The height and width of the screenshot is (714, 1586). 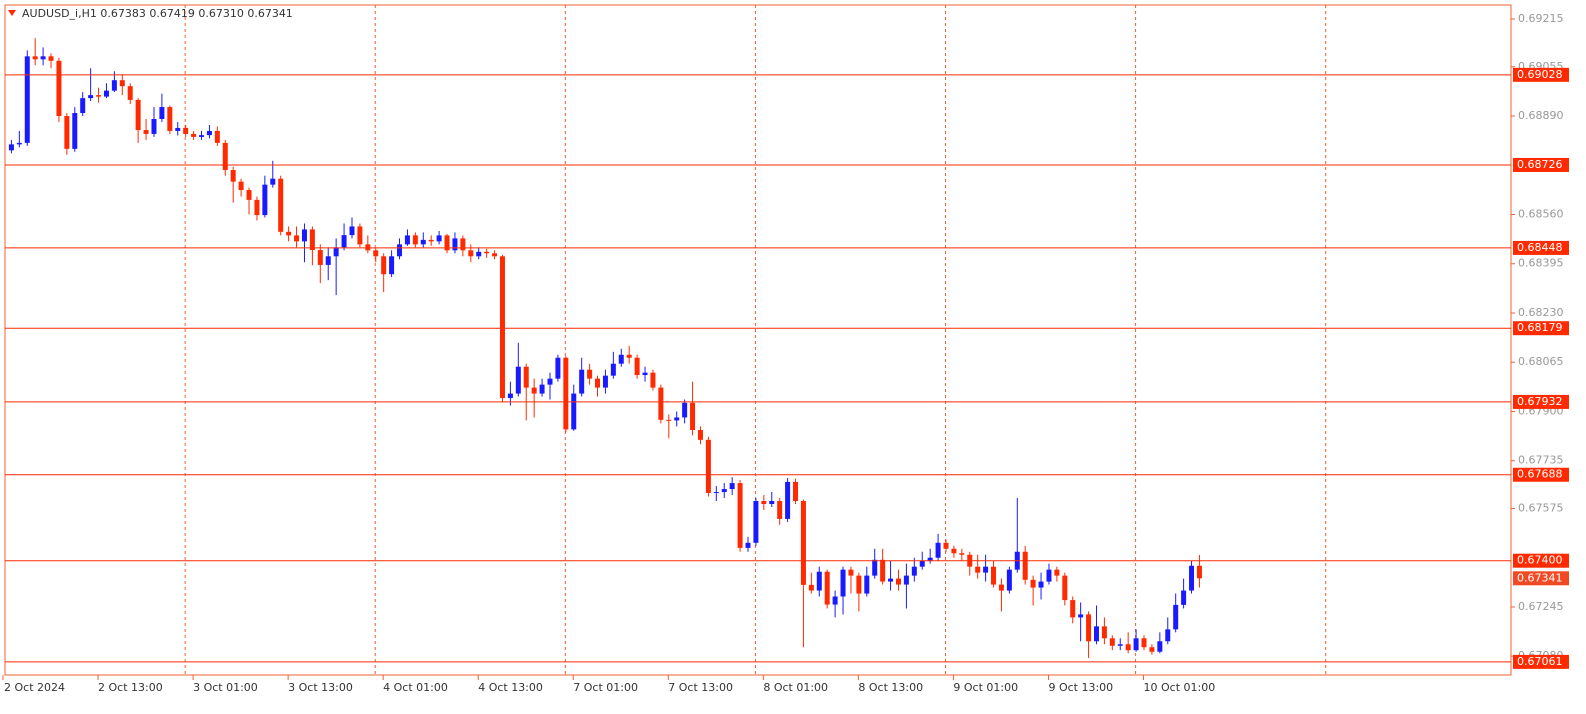 What do you see at coordinates (1540, 74) in the screenshot?
I see `level-label: 0.69028` at bounding box center [1540, 74].